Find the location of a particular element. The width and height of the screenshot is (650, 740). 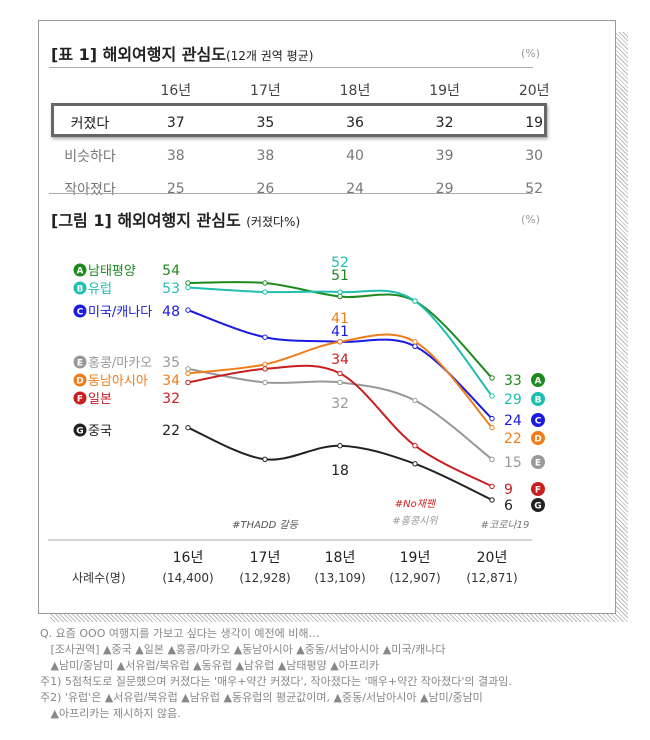

x-tick-label: 16년 is located at coordinates (188, 558).